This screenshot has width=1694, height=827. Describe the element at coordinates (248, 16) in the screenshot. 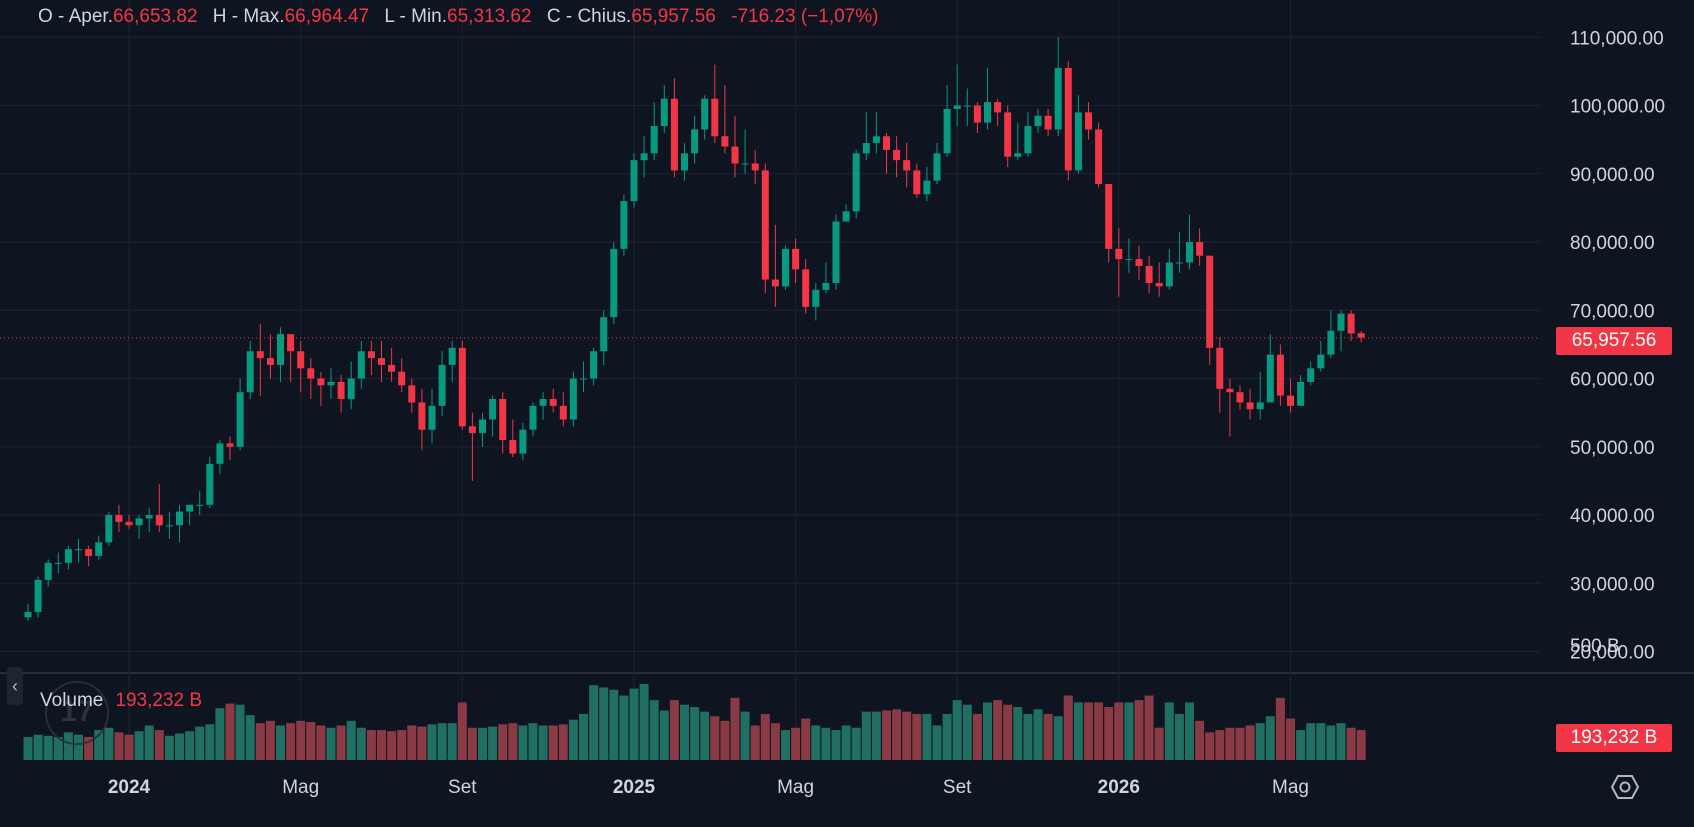

I see `high-label: H - Max.` at that location.